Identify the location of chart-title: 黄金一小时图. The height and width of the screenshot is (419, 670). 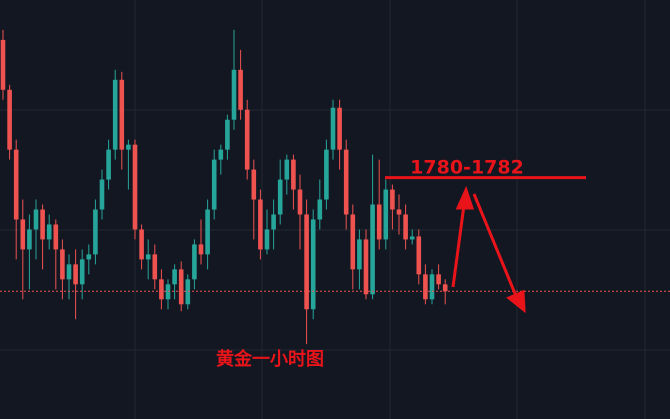
(270, 359).